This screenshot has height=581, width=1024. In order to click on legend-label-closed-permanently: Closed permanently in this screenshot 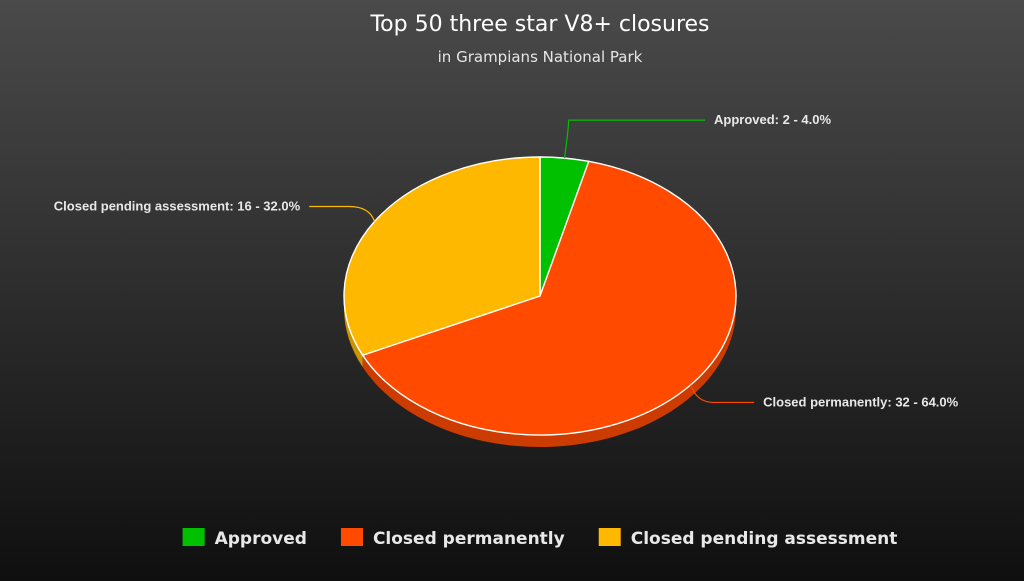, I will do `click(469, 539)`.